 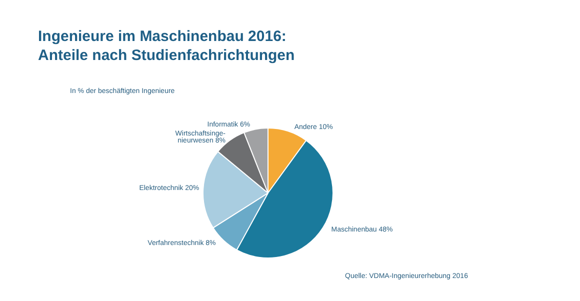 What do you see at coordinates (166, 46) in the screenshot?
I see `chart-title: Ingenieure im Maschinenbau 2016: Anteile nach Studienfachrichtungen` at bounding box center [166, 46].